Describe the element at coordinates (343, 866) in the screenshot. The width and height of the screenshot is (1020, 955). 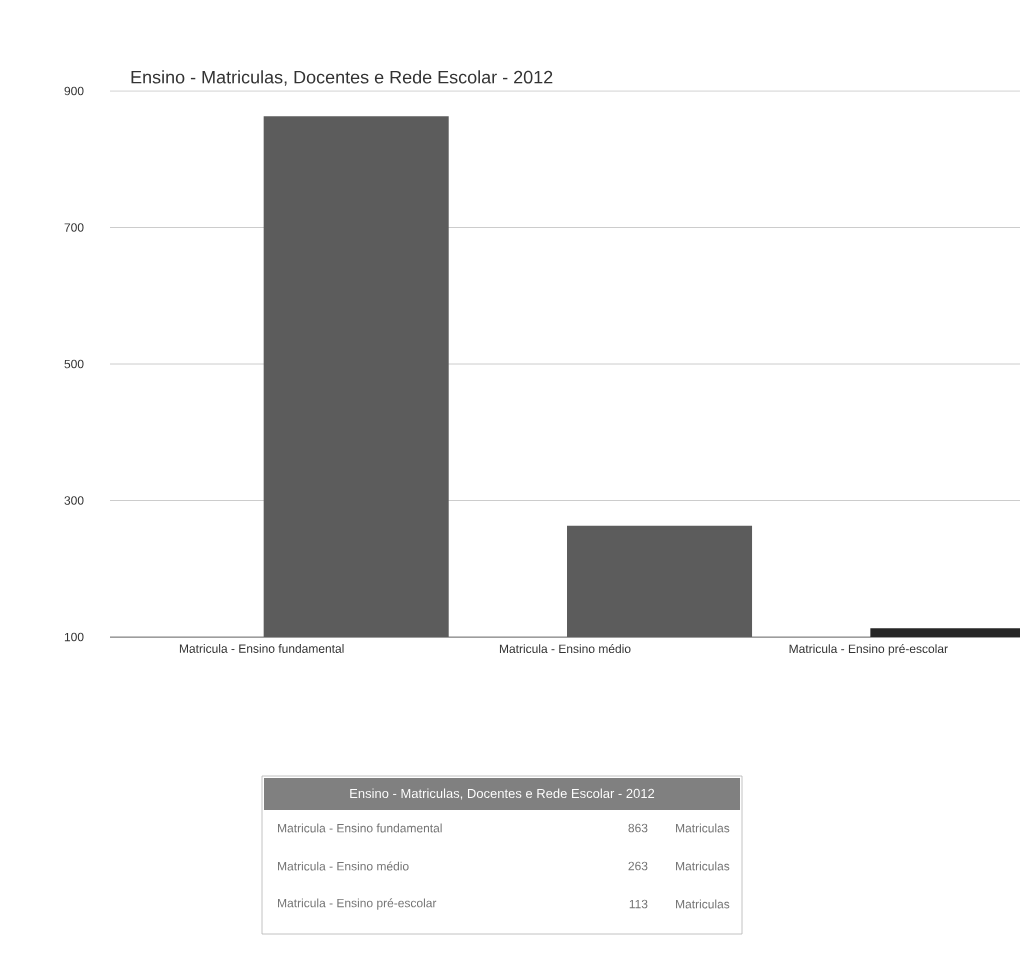
I see `category-label: Matricula - Ensino médio` at that location.